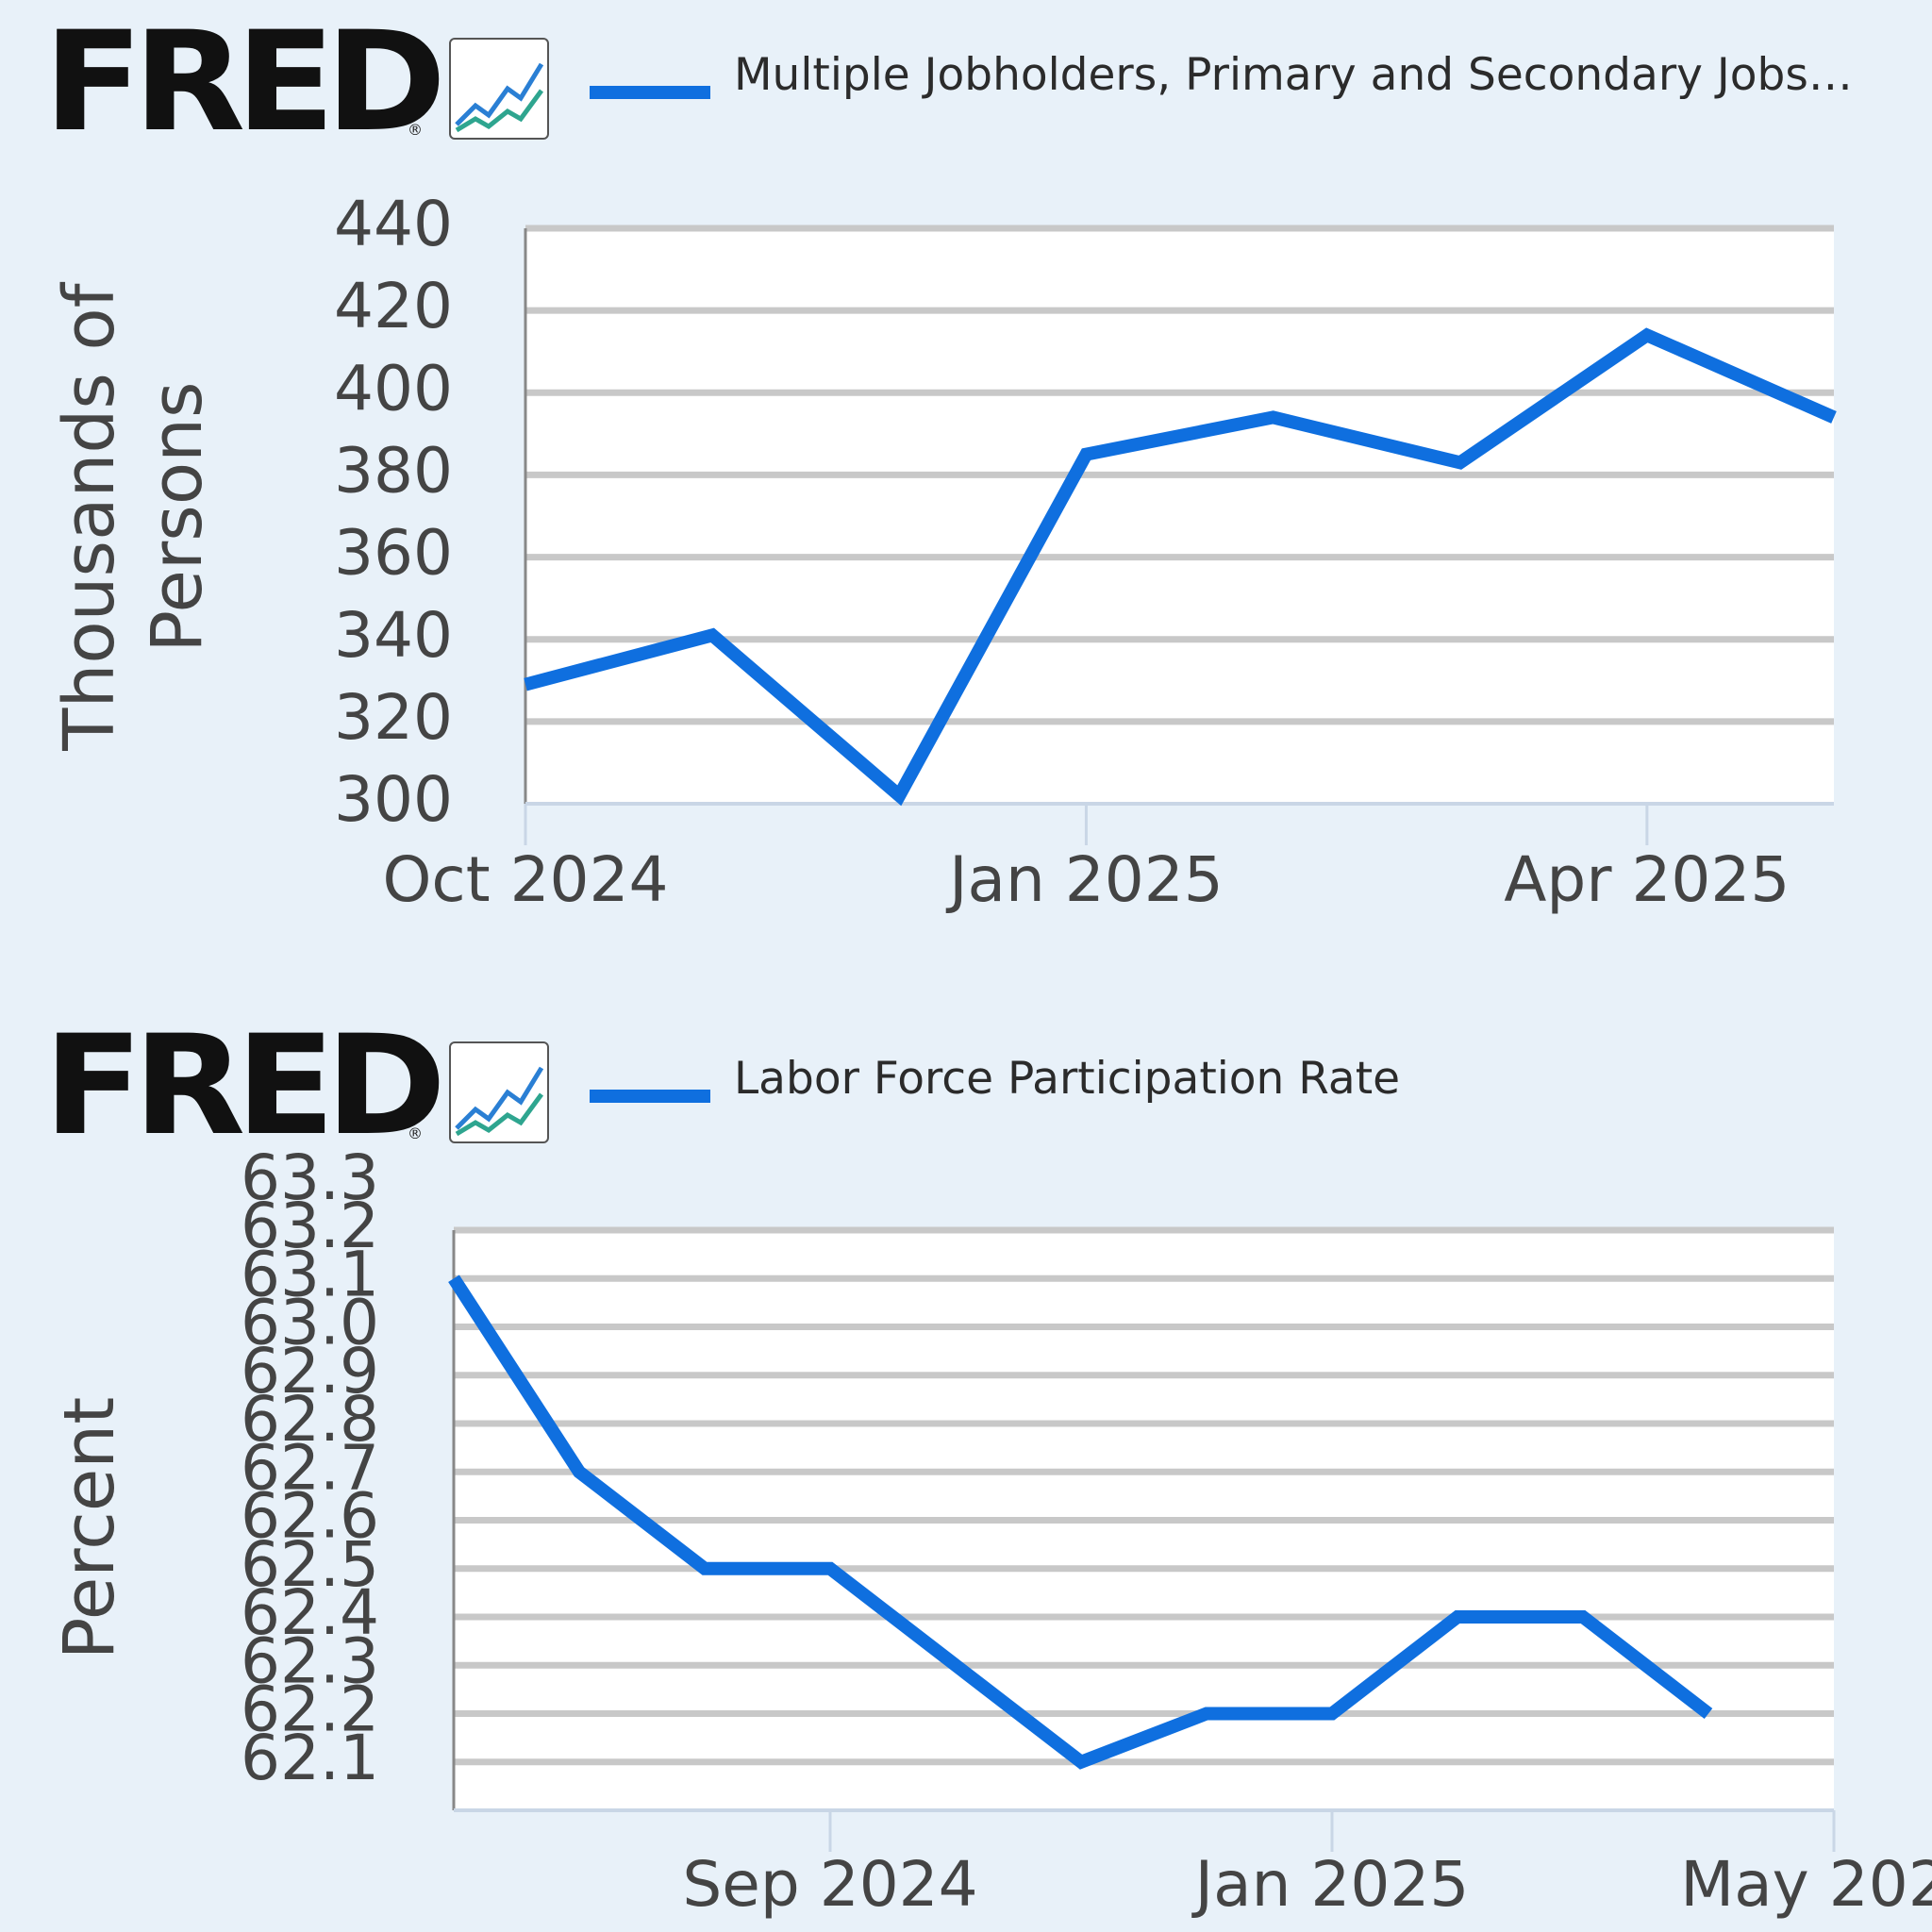 The width and height of the screenshot is (1932, 1932). I want to click on y-tick-label: 62.4, so click(310, 1613).